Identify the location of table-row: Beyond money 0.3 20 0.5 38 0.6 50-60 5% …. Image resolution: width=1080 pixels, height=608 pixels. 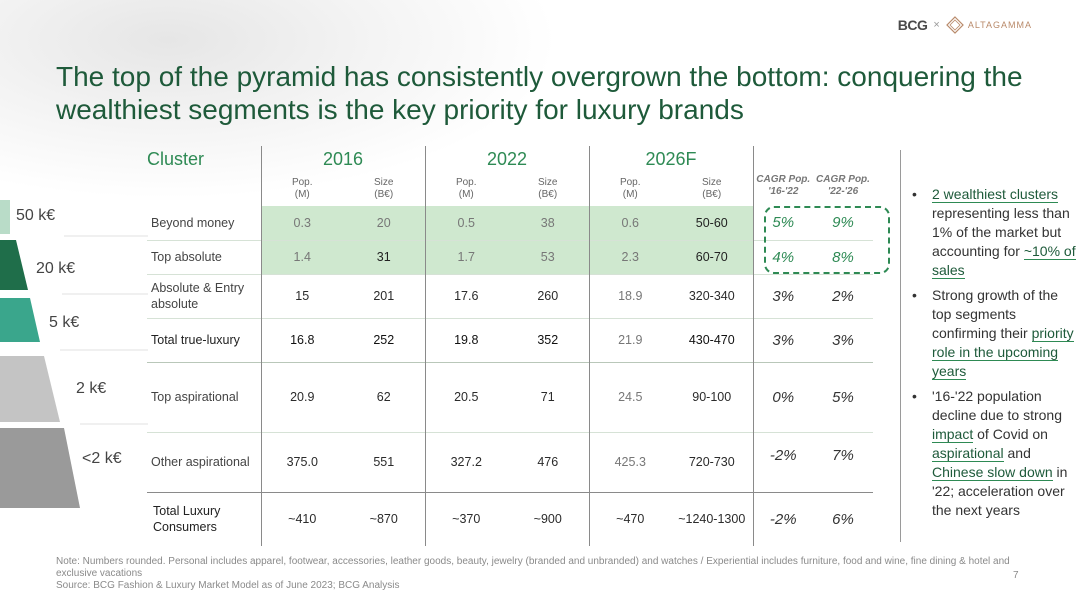
(510, 223).